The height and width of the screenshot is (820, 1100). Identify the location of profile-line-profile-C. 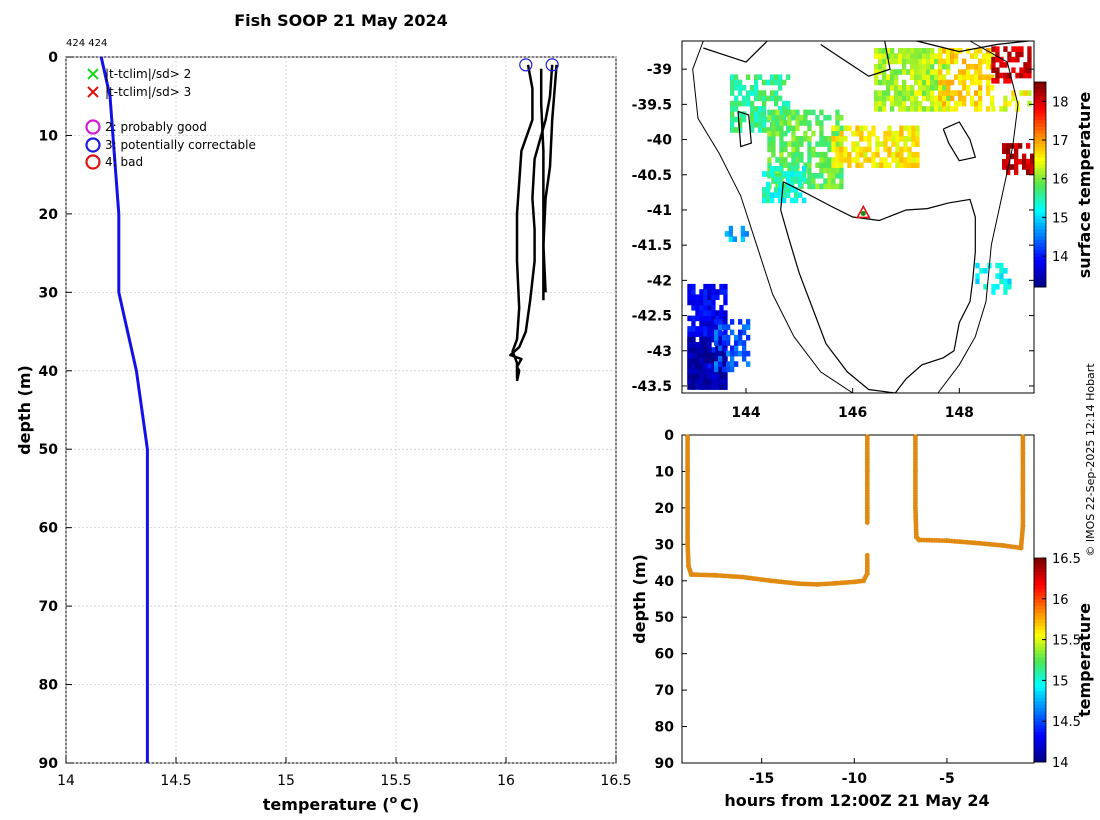
(542, 184).